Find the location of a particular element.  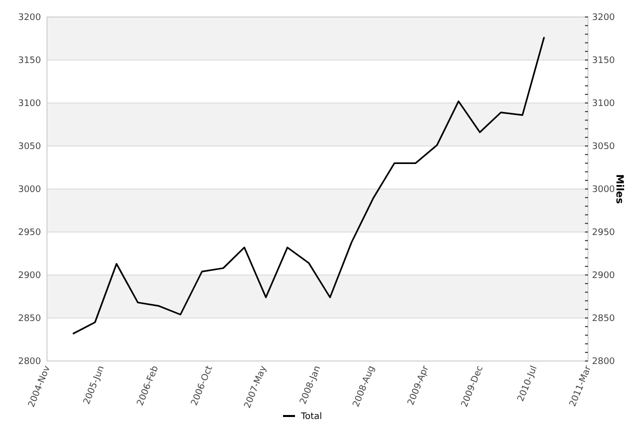

y2-tick-label: 3150 is located at coordinates (604, 61).